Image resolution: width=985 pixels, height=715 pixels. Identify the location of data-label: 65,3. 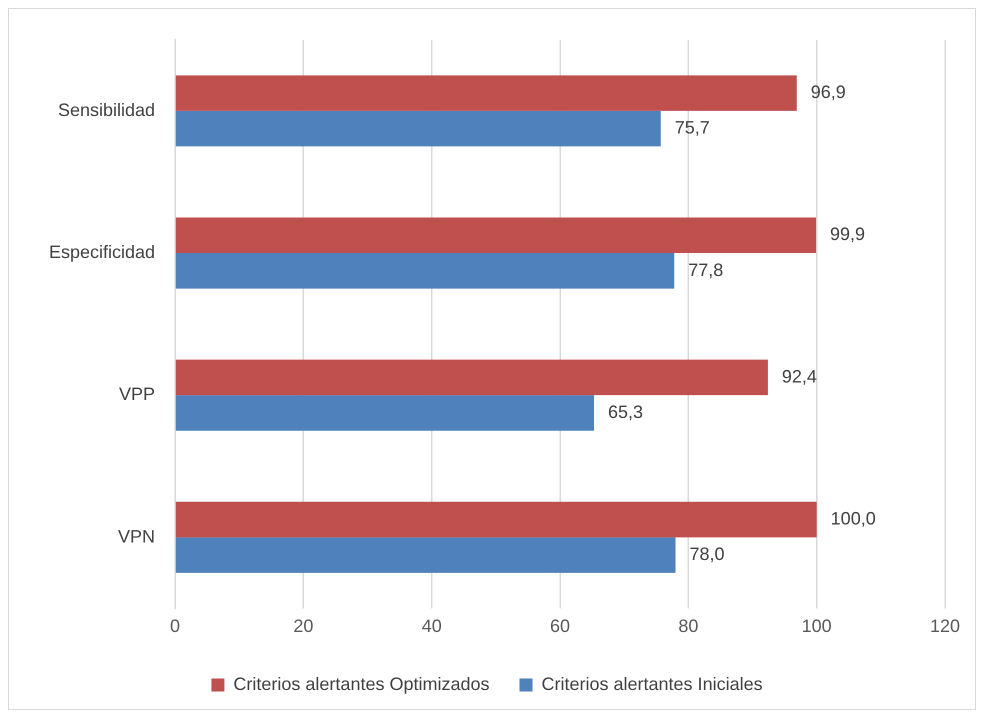
(626, 412).